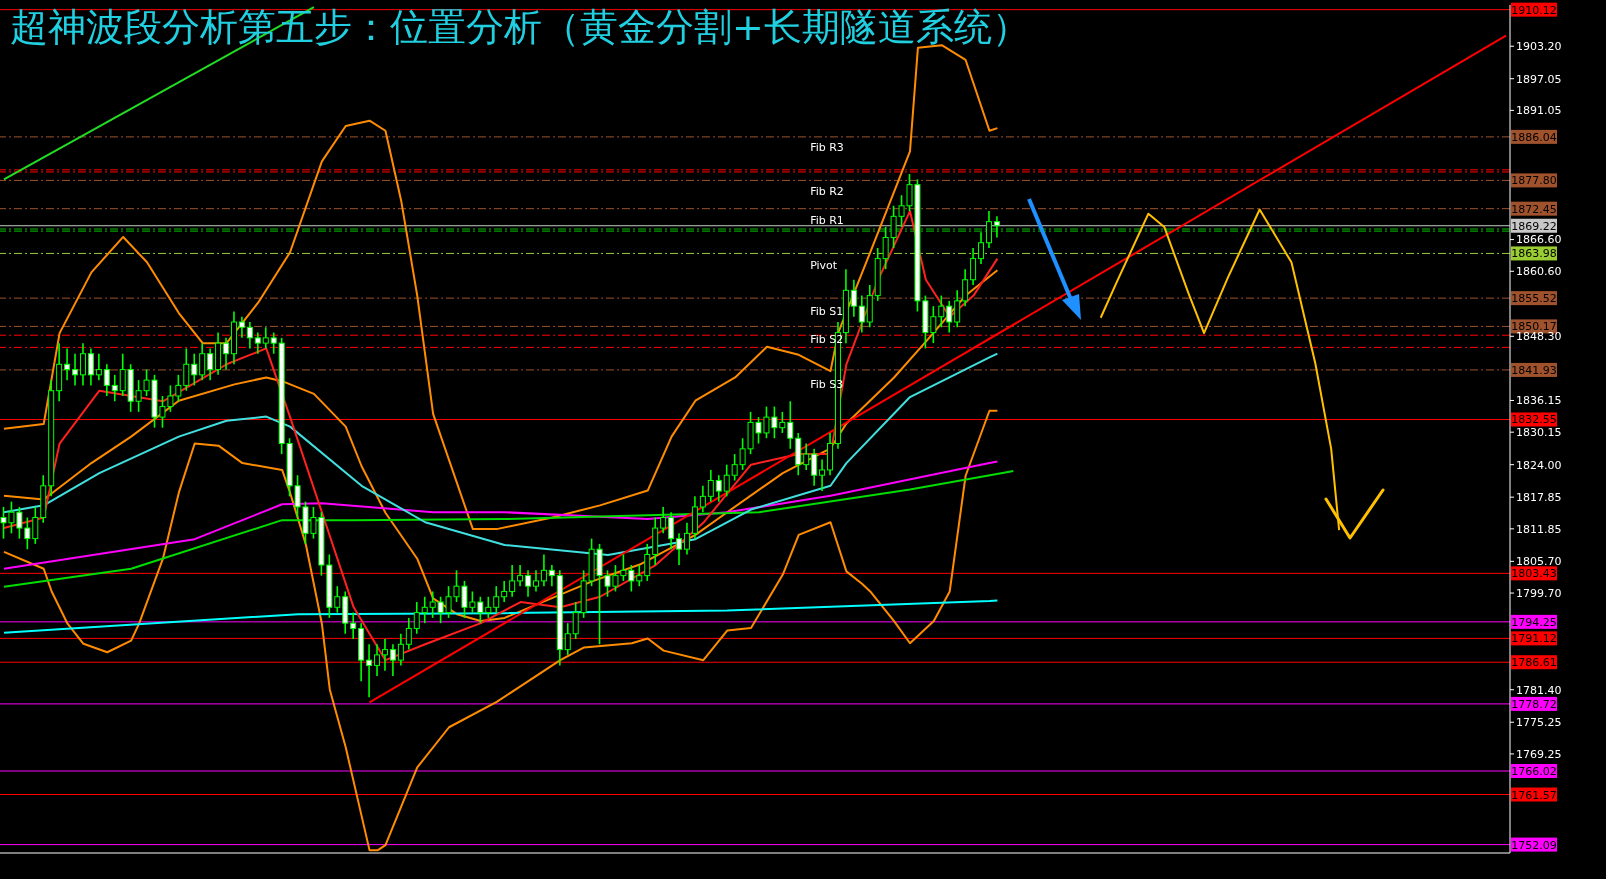  What do you see at coordinates (1539, 498) in the screenshot?
I see `y-tick-label: 1817.85` at bounding box center [1539, 498].